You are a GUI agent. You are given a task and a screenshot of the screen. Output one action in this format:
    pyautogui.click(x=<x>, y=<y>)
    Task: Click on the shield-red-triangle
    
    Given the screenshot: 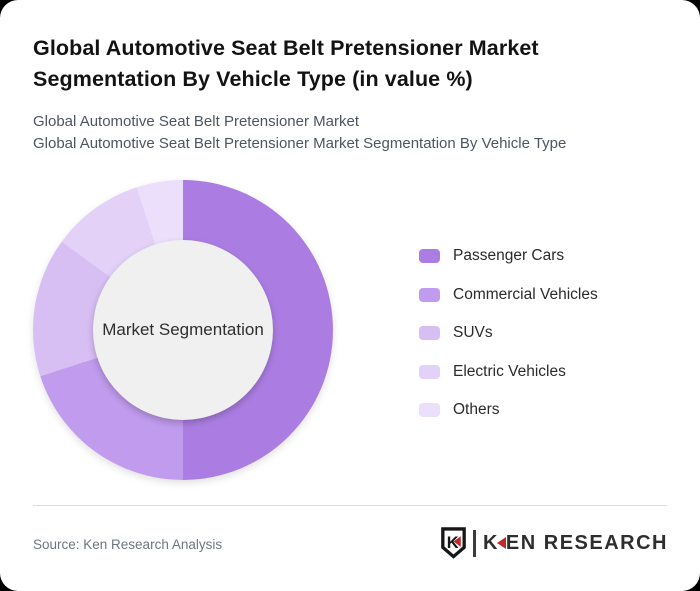 What is the action you would take?
    pyautogui.click(x=457, y=541)
    